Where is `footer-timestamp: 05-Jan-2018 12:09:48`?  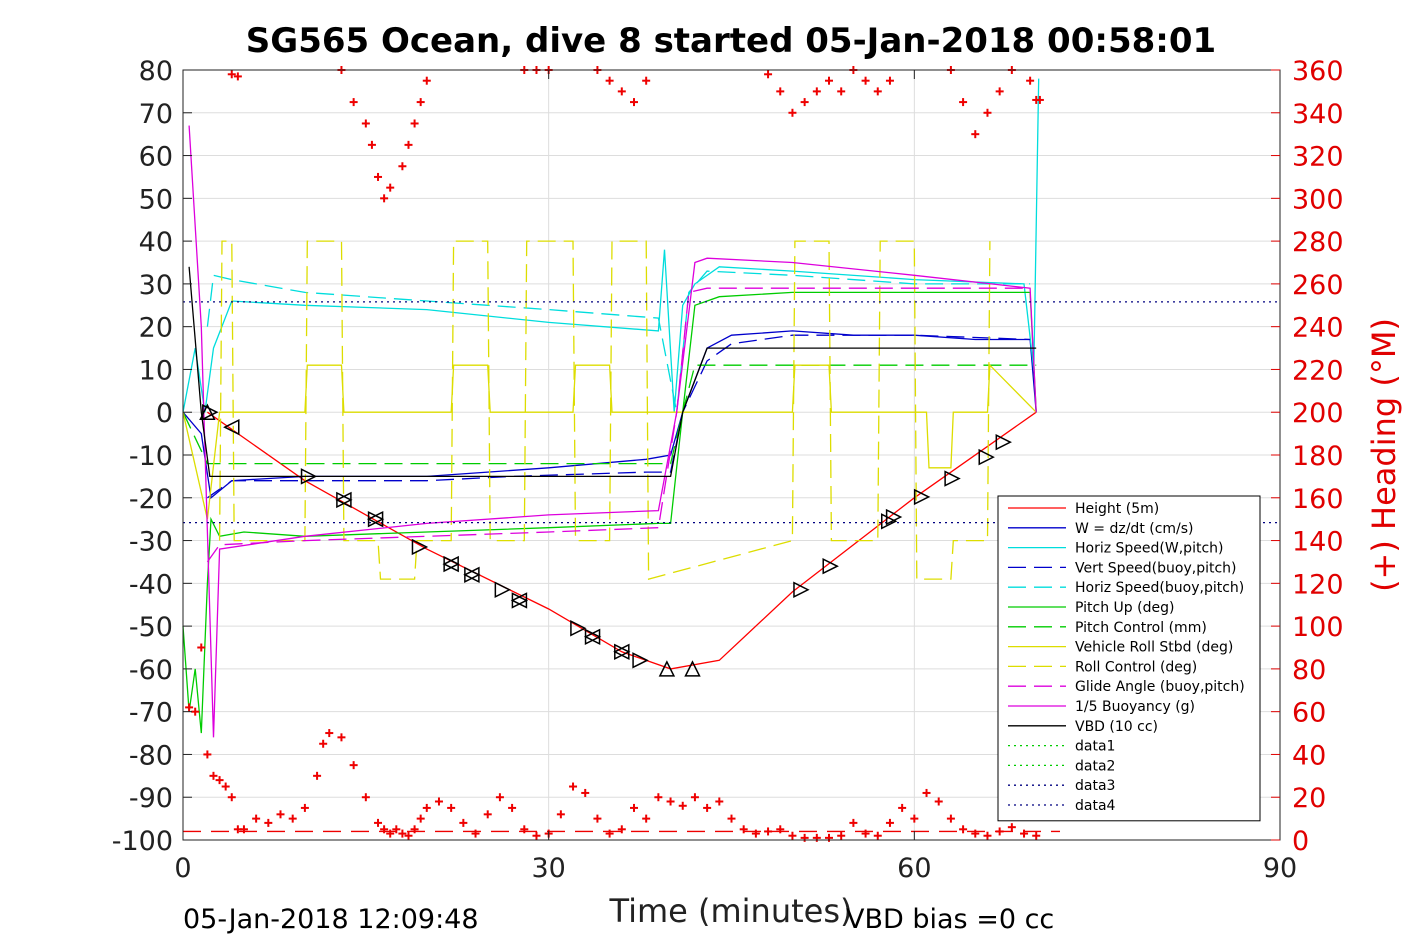 footer-timestamp: 05-Jan-2018 12:09:48 is located at coordinates (331, 919).